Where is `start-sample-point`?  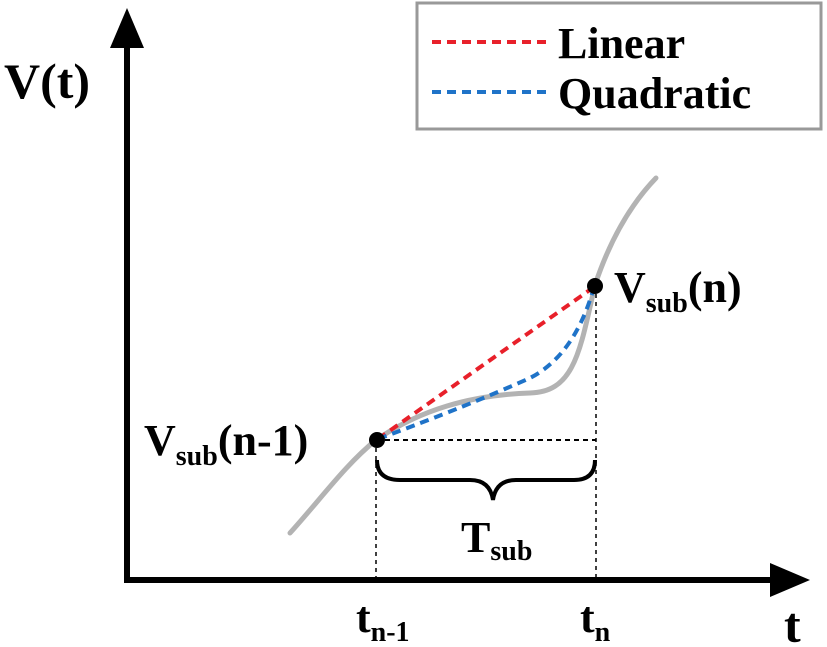 start-sample-point is located at coordinates (377, 440).